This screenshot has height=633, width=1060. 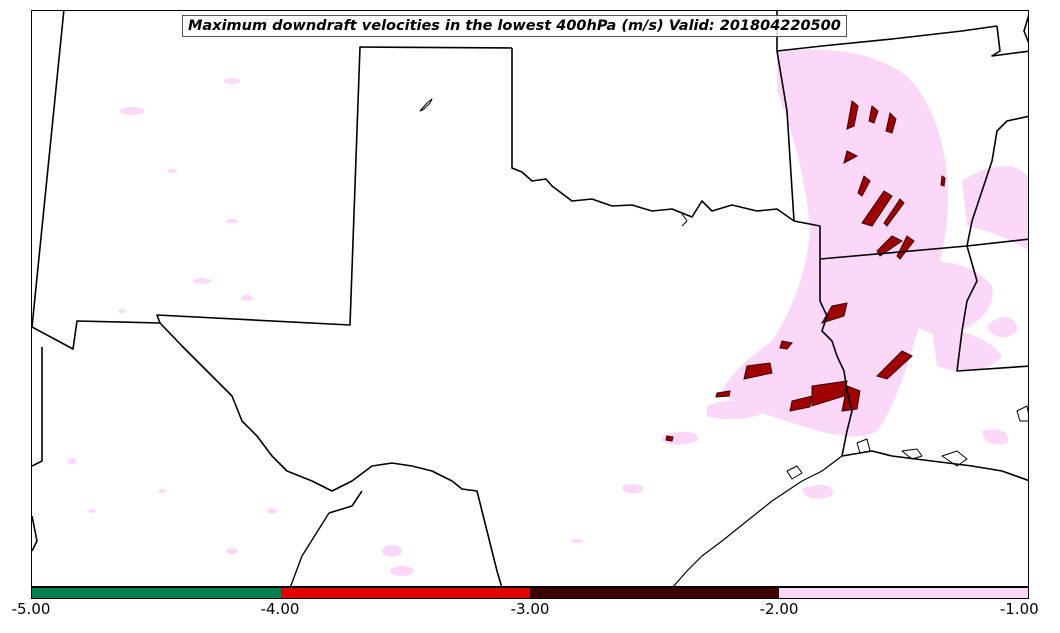 What do you see at coordinates (530, 609) in the screenshot?
I see `colorbar-tick-2: -3.00` at bounding box center [530, 609].